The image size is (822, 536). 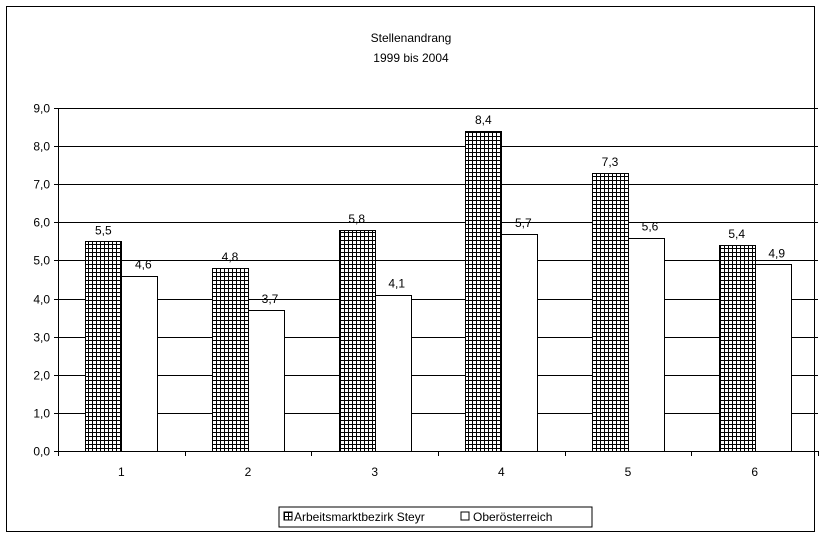 I want to click on y-tick-label: 8,0, so click(x=41, y=147).